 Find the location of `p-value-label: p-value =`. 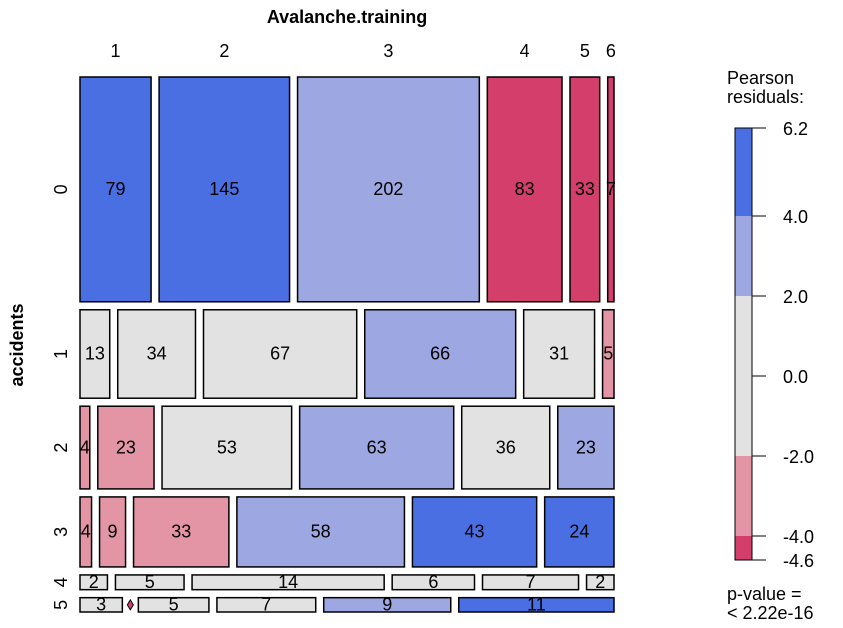

p-value-label: p-value = is located at coordinates (764, 594).